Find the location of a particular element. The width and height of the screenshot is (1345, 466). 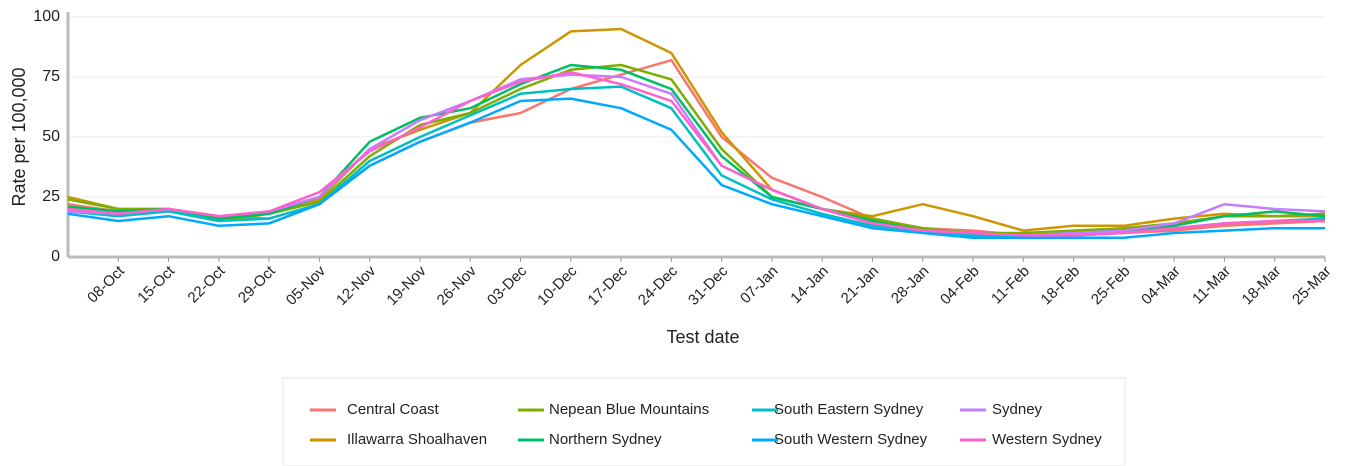

x-tick-label: 11-Feb is located at coordinates (1010, 285).